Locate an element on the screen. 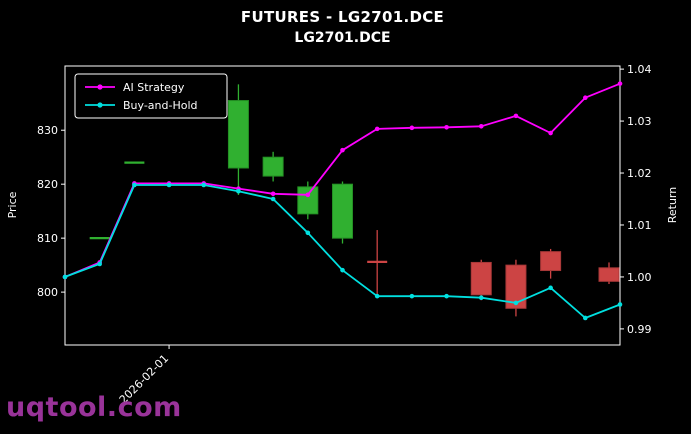  return-tick-label: 0.99 is located at coordinates (639, 329).